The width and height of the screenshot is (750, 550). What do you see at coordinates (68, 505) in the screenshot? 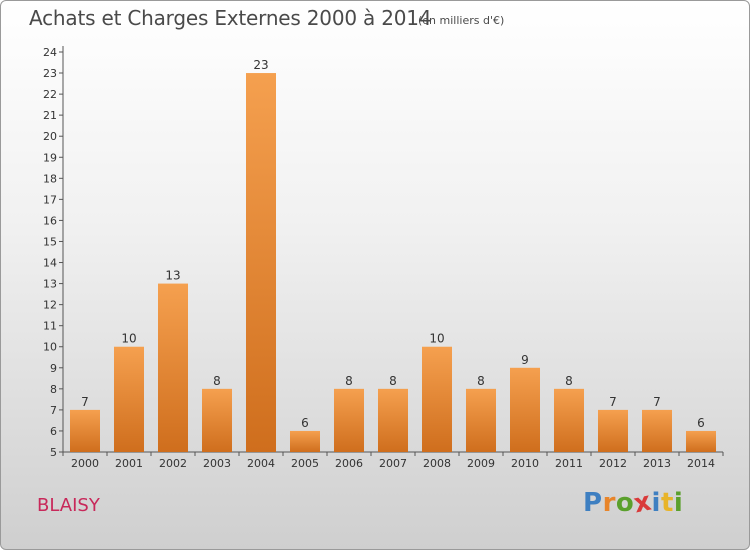
I see `commune-name: BLAISY` at bounding box center [68, 505].